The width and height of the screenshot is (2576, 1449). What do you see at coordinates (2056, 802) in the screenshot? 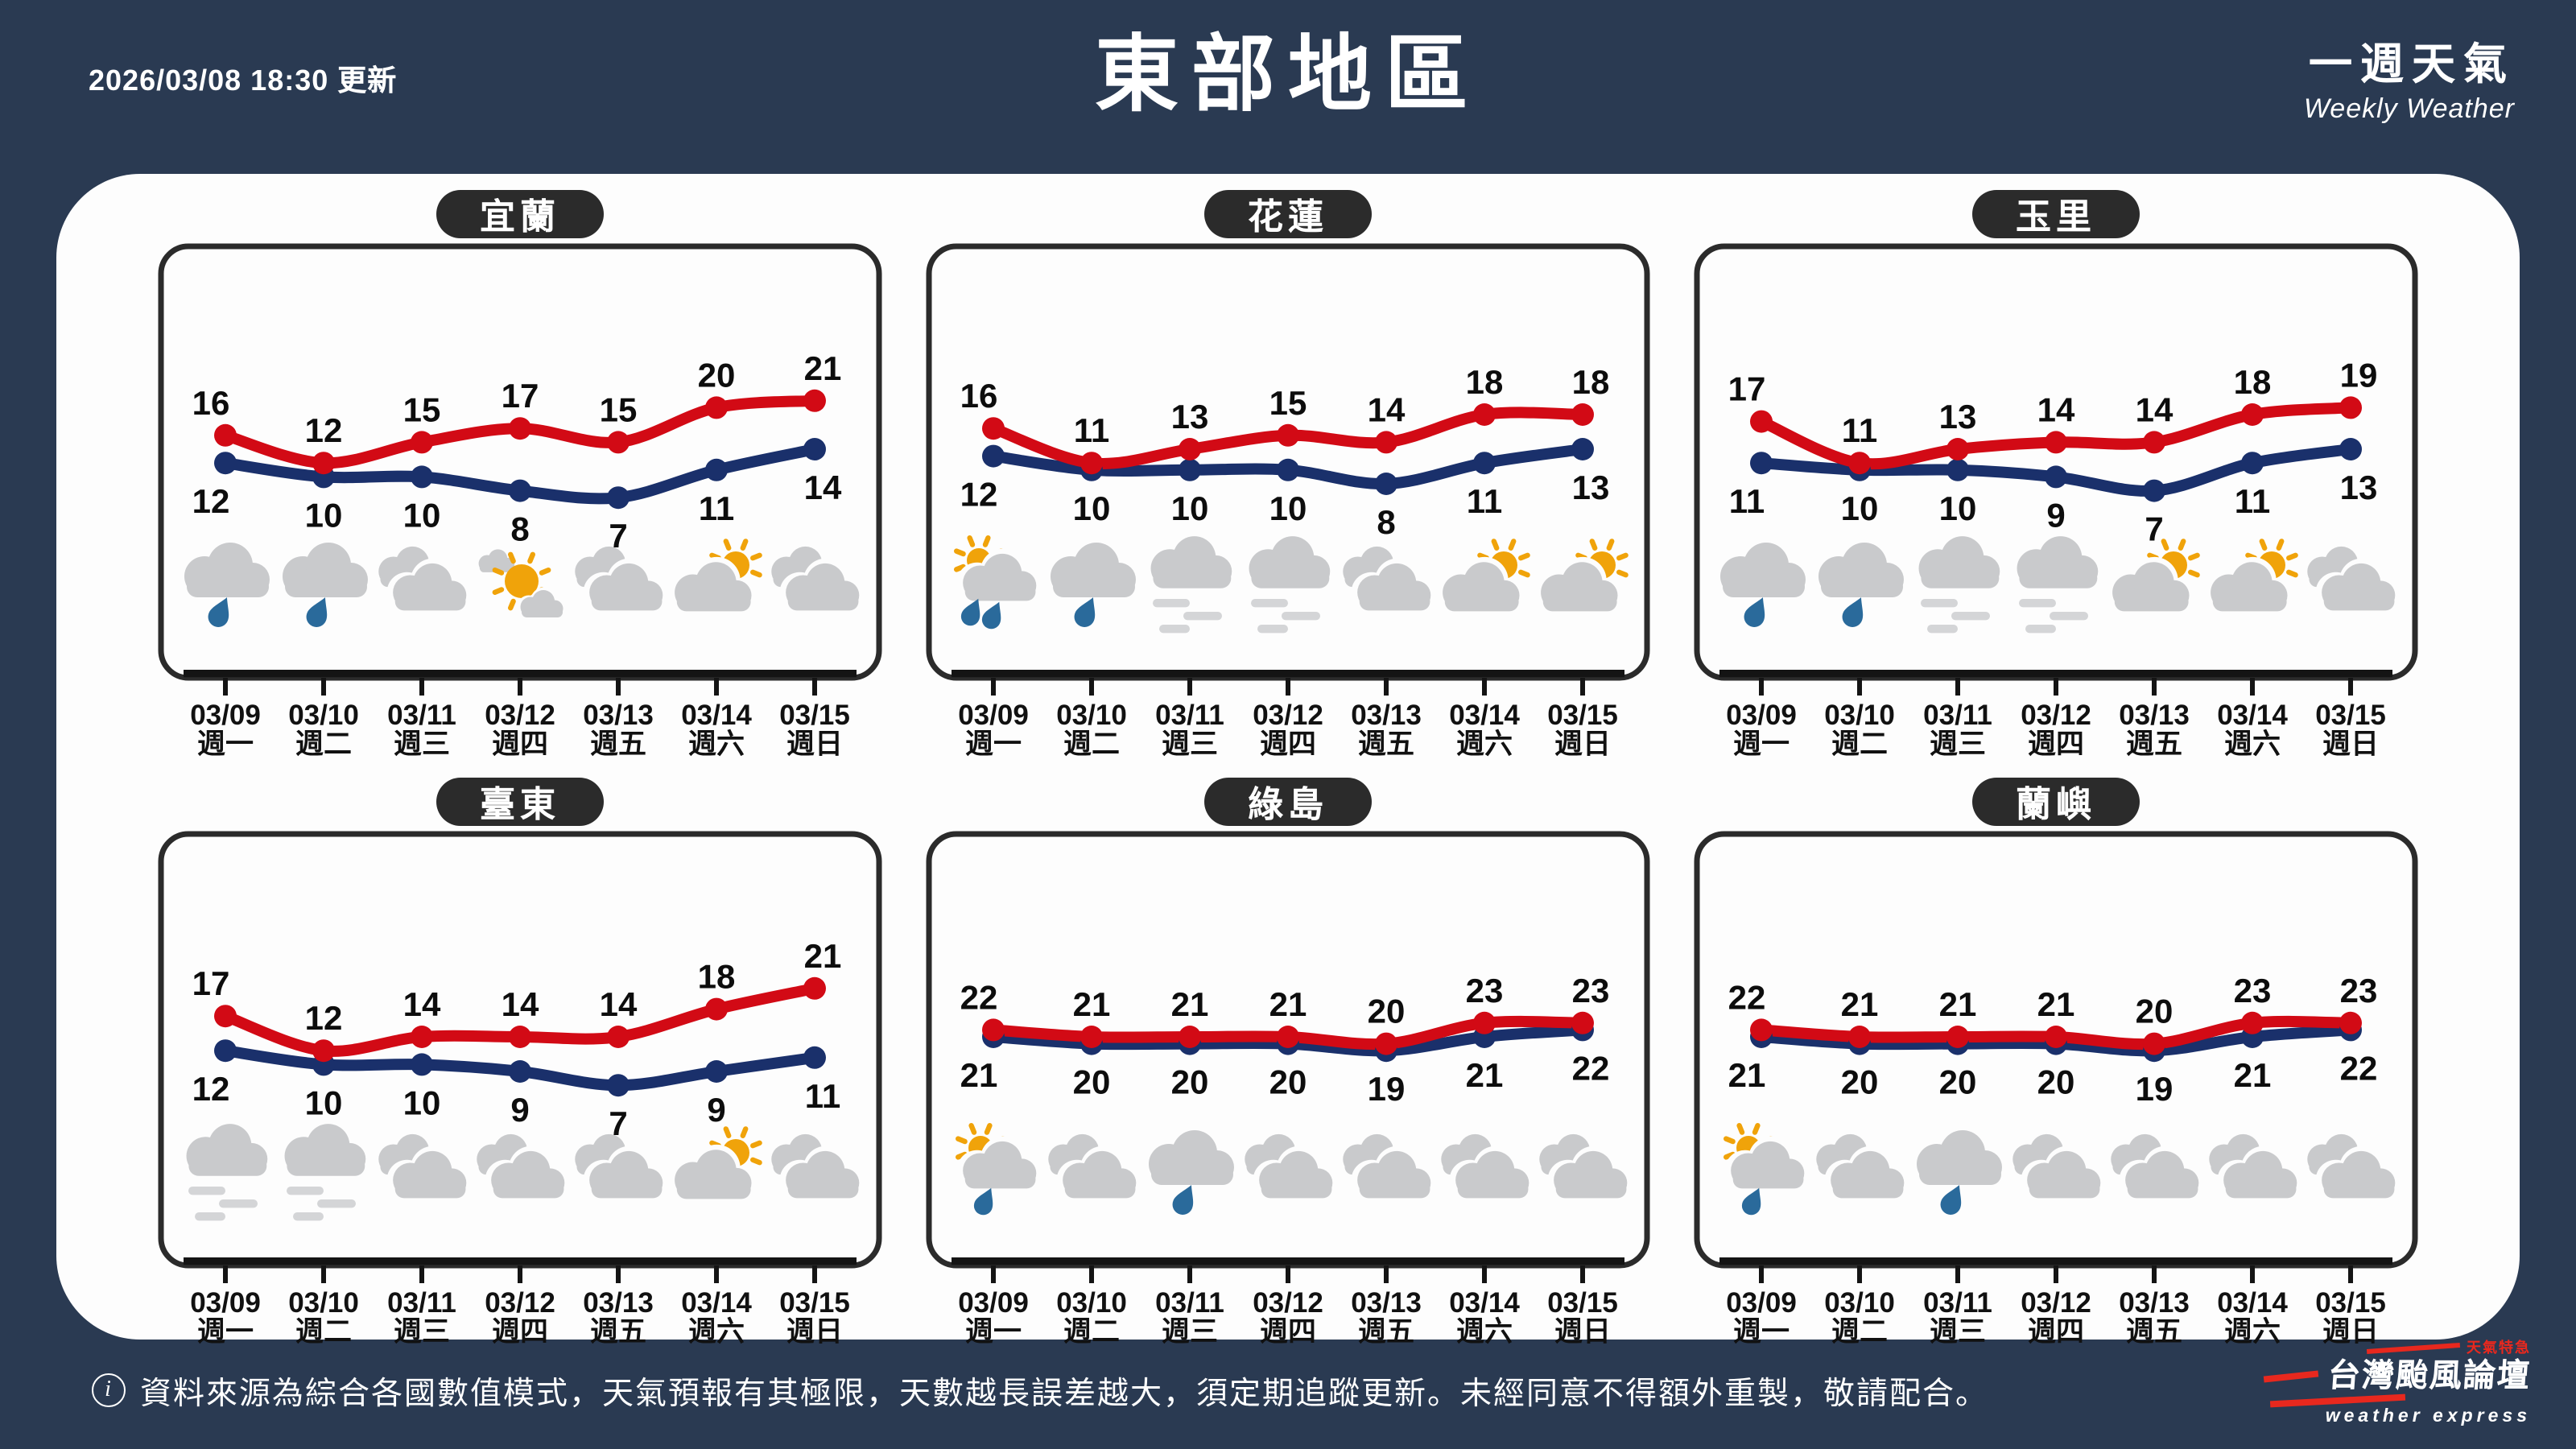
I see `location-pill: 蘭嶼` at bounding box center [2056, 802].